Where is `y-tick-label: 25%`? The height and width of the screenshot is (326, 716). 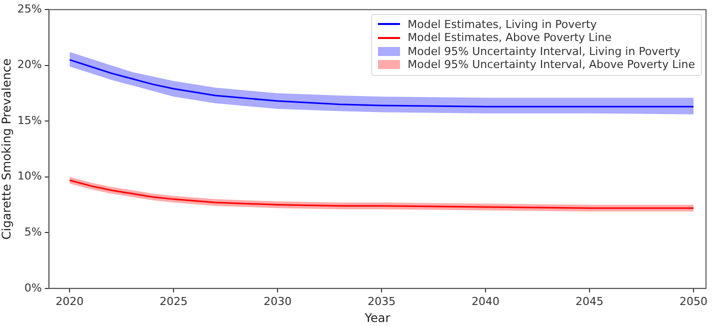 y-tick-label: 25% is located at coordinates (29, 9).